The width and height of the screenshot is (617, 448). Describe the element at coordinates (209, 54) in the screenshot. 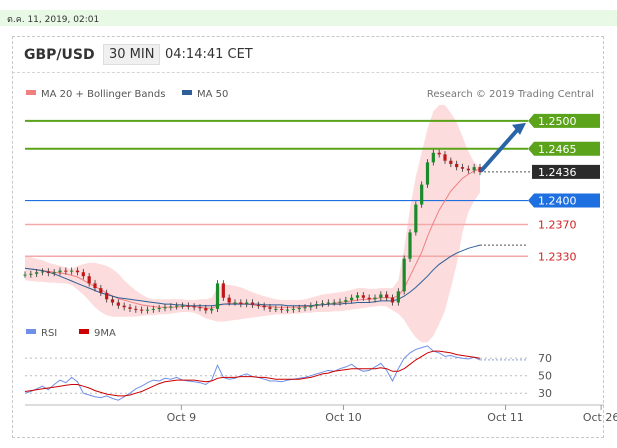

I see `time-label: 04:14:41 CET` at that location.